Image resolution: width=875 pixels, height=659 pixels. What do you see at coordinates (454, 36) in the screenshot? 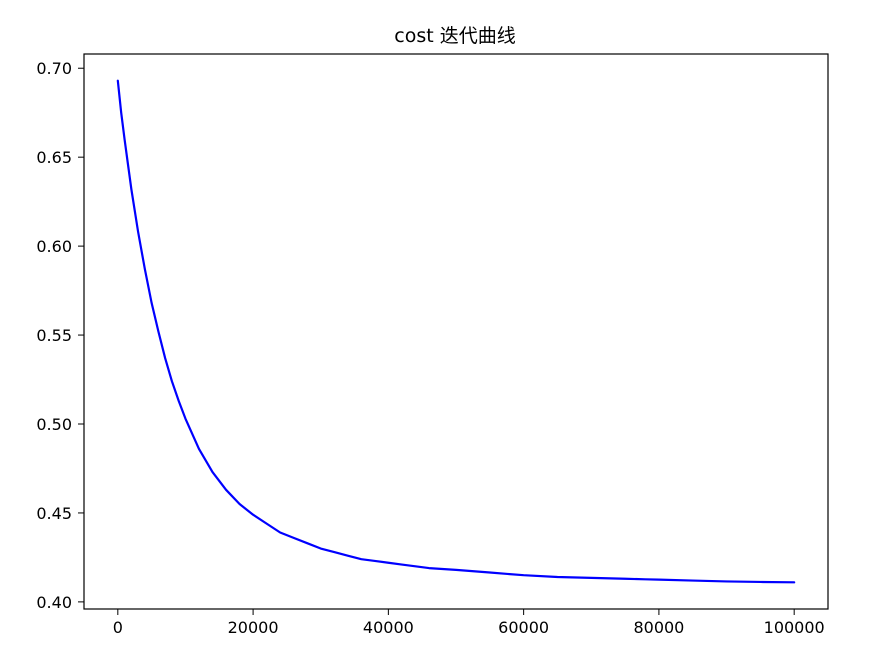
I see `chart-title: cost 迭代曲线` at bounding box center [454, 36].